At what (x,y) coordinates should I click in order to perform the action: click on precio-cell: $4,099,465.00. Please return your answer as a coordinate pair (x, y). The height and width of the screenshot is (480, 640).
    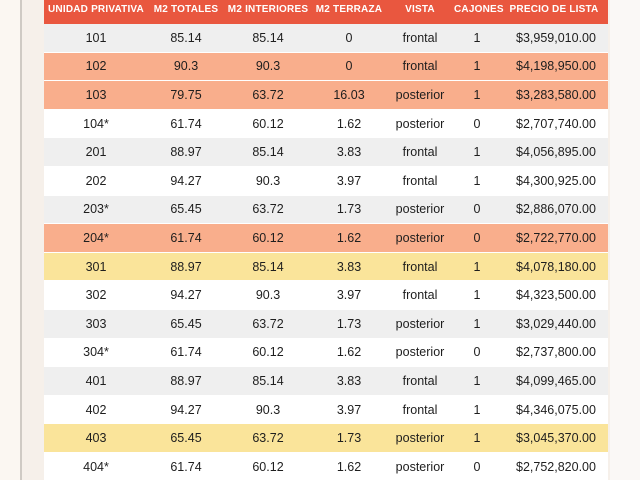
    Looking at the image, I should click on (554, 381).